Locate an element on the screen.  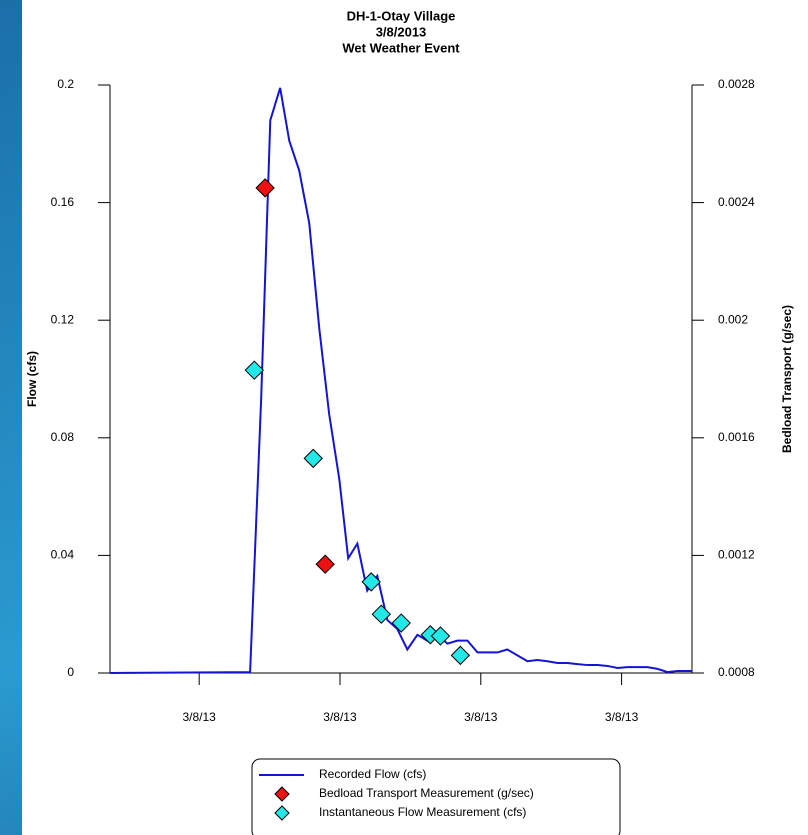
y-tick-label: 0.2 is located at coordinates (65, 84).